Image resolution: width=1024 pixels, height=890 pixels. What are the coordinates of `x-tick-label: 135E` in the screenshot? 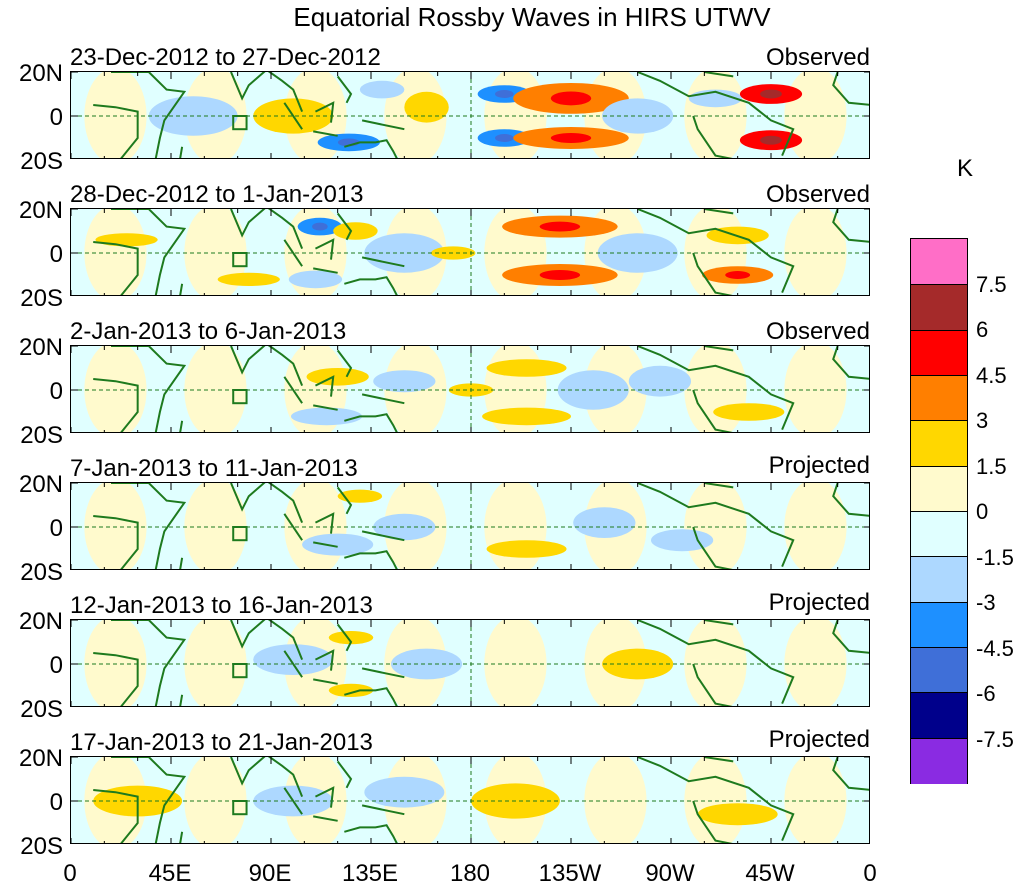 It's located at (370, 873).